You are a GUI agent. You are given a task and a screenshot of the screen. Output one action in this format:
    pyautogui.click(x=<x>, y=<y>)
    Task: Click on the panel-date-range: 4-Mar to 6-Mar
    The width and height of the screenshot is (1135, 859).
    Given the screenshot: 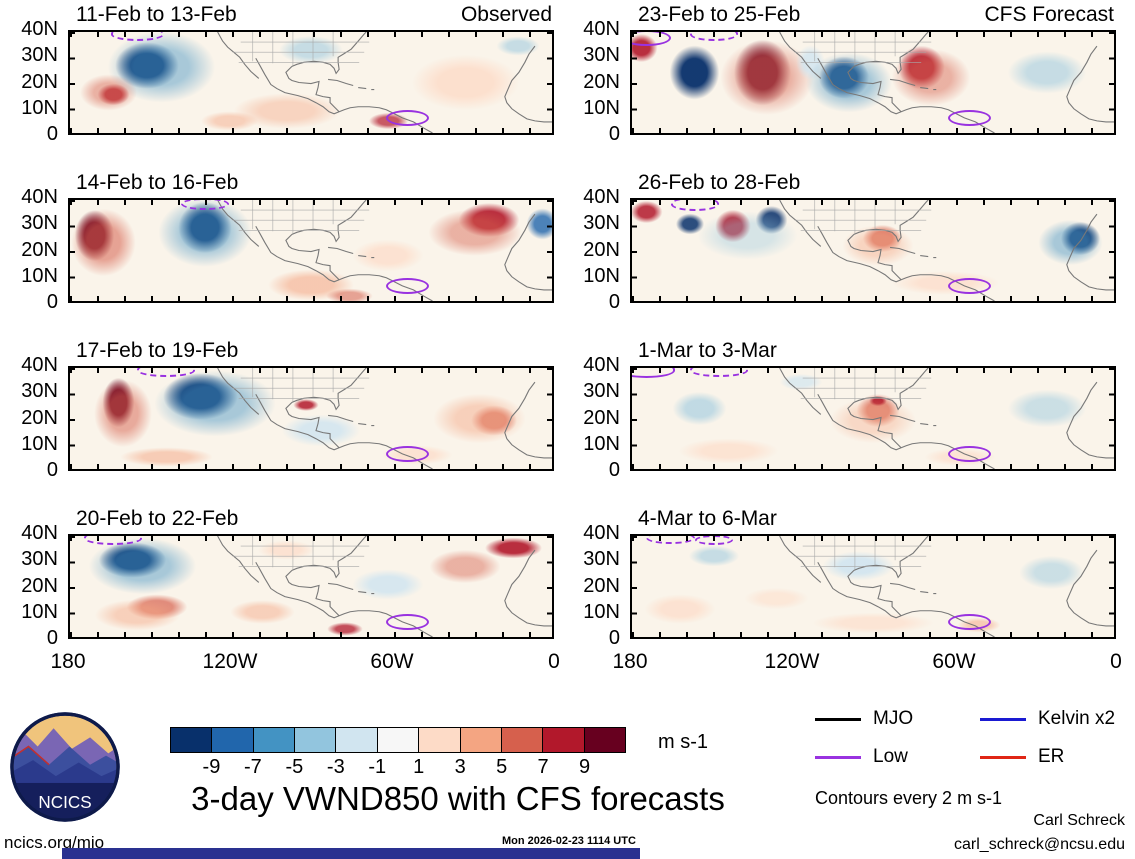 What is the action you would take?
    pyautogui.click(x=707, y=518)
    